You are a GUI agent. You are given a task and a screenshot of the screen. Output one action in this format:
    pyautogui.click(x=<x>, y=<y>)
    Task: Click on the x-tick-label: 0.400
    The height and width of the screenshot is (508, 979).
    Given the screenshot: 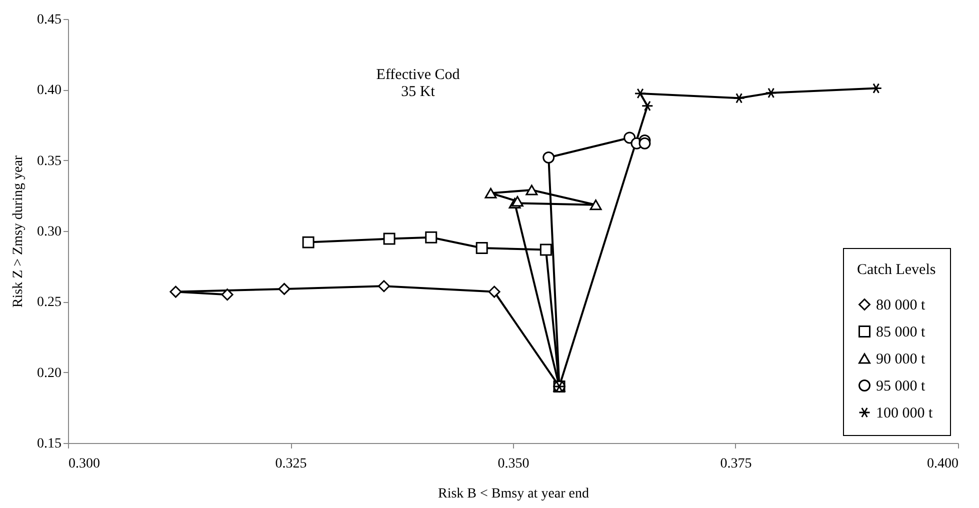 What is the action you would take?
    pyautogui.click(x=942, y=464)
    